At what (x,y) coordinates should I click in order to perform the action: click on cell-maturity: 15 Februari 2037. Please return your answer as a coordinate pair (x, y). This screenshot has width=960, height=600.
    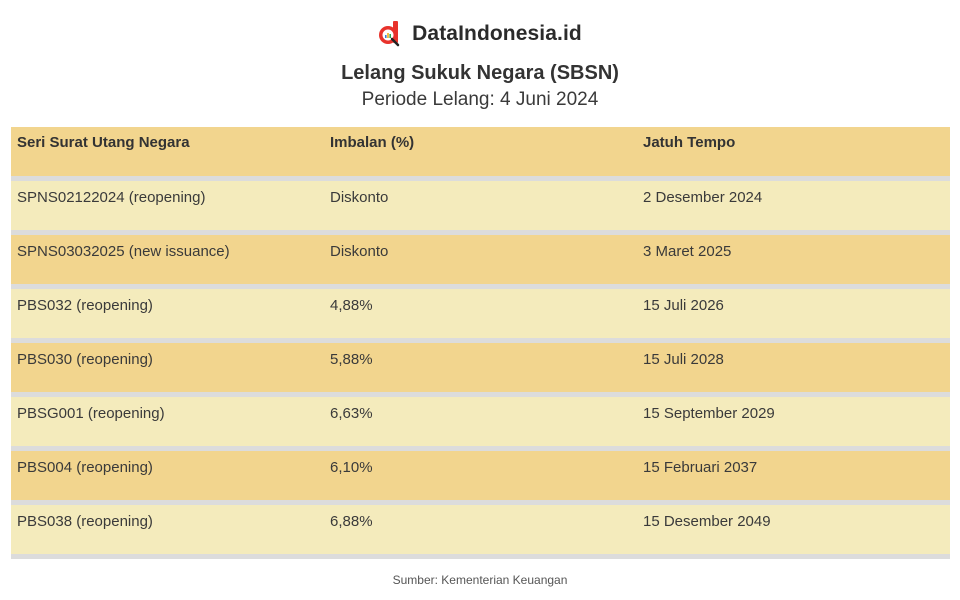
    Looking at the image, I should click on (700, 467).